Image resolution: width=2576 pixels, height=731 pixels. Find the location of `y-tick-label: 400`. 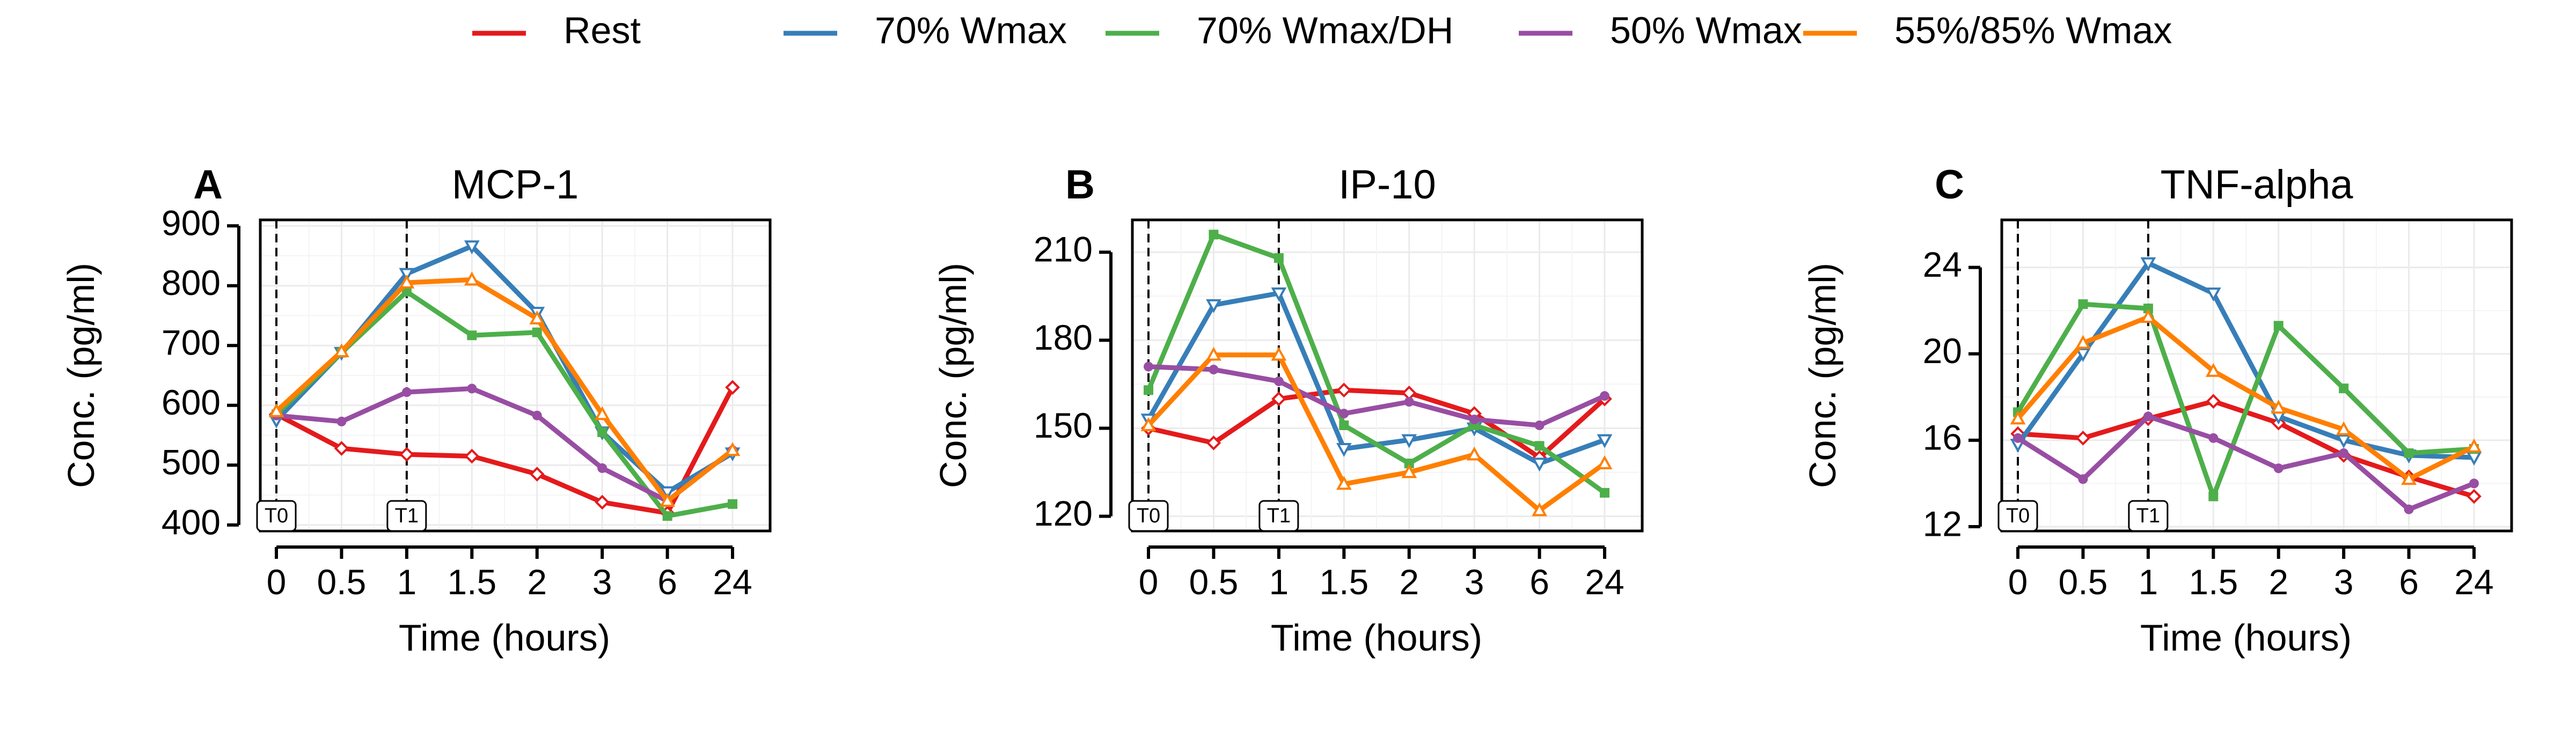

y-tick-label: 400 is located at coordinates (191, 522).